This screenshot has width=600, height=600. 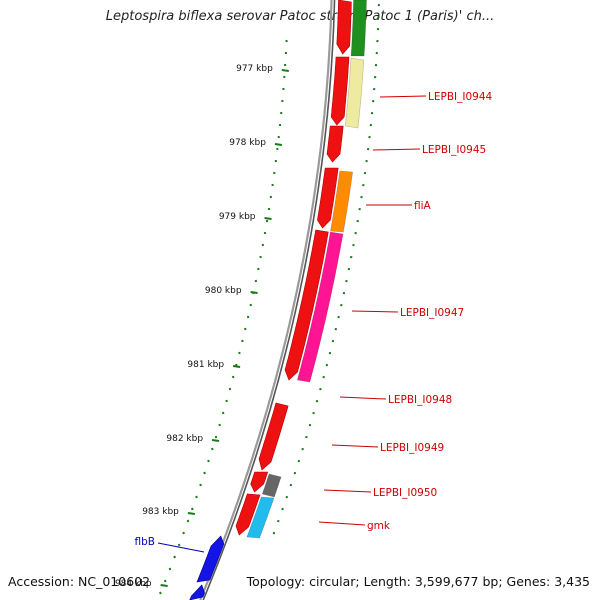 I want to click on gene-label: LEPBI_I0950, so click(x=405, y=493).